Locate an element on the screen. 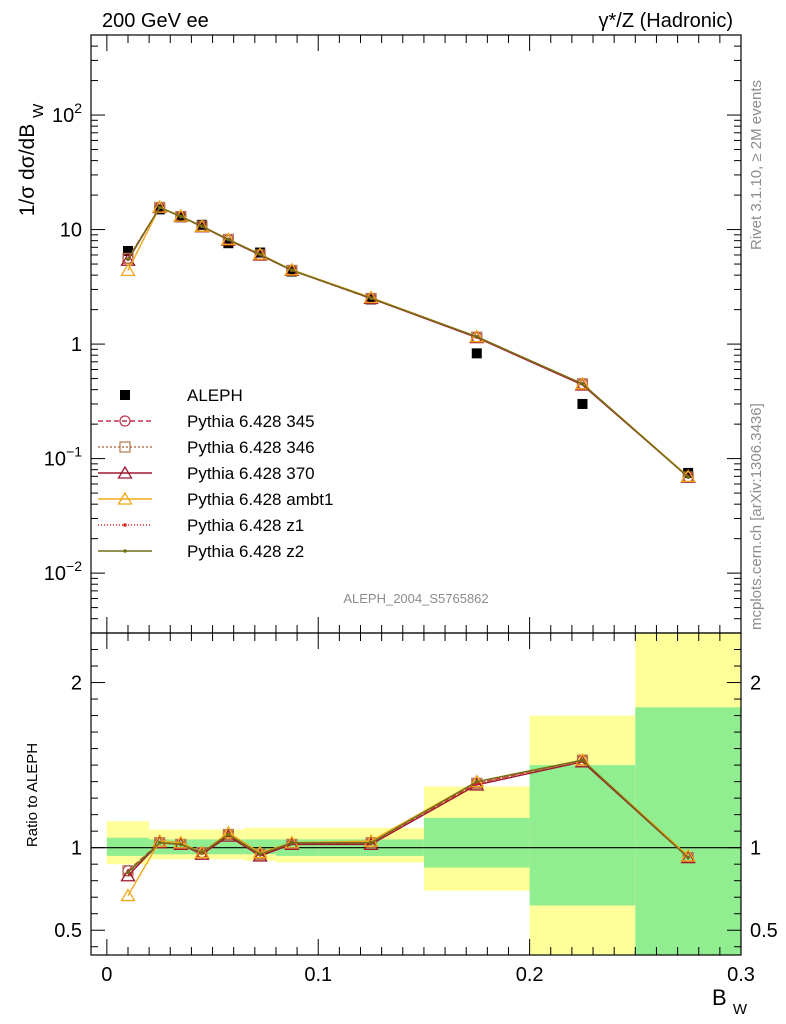 The height and width of the screenshot is (1024, 786). exponent: −2 is located at coordinates (74, 566).